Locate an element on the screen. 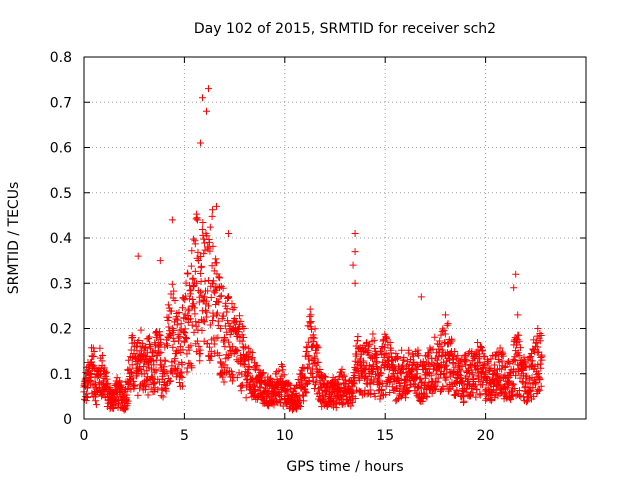 This screenshot has height=480, width=640. y-tick-label: 0 is located at coordinates (67, 420).